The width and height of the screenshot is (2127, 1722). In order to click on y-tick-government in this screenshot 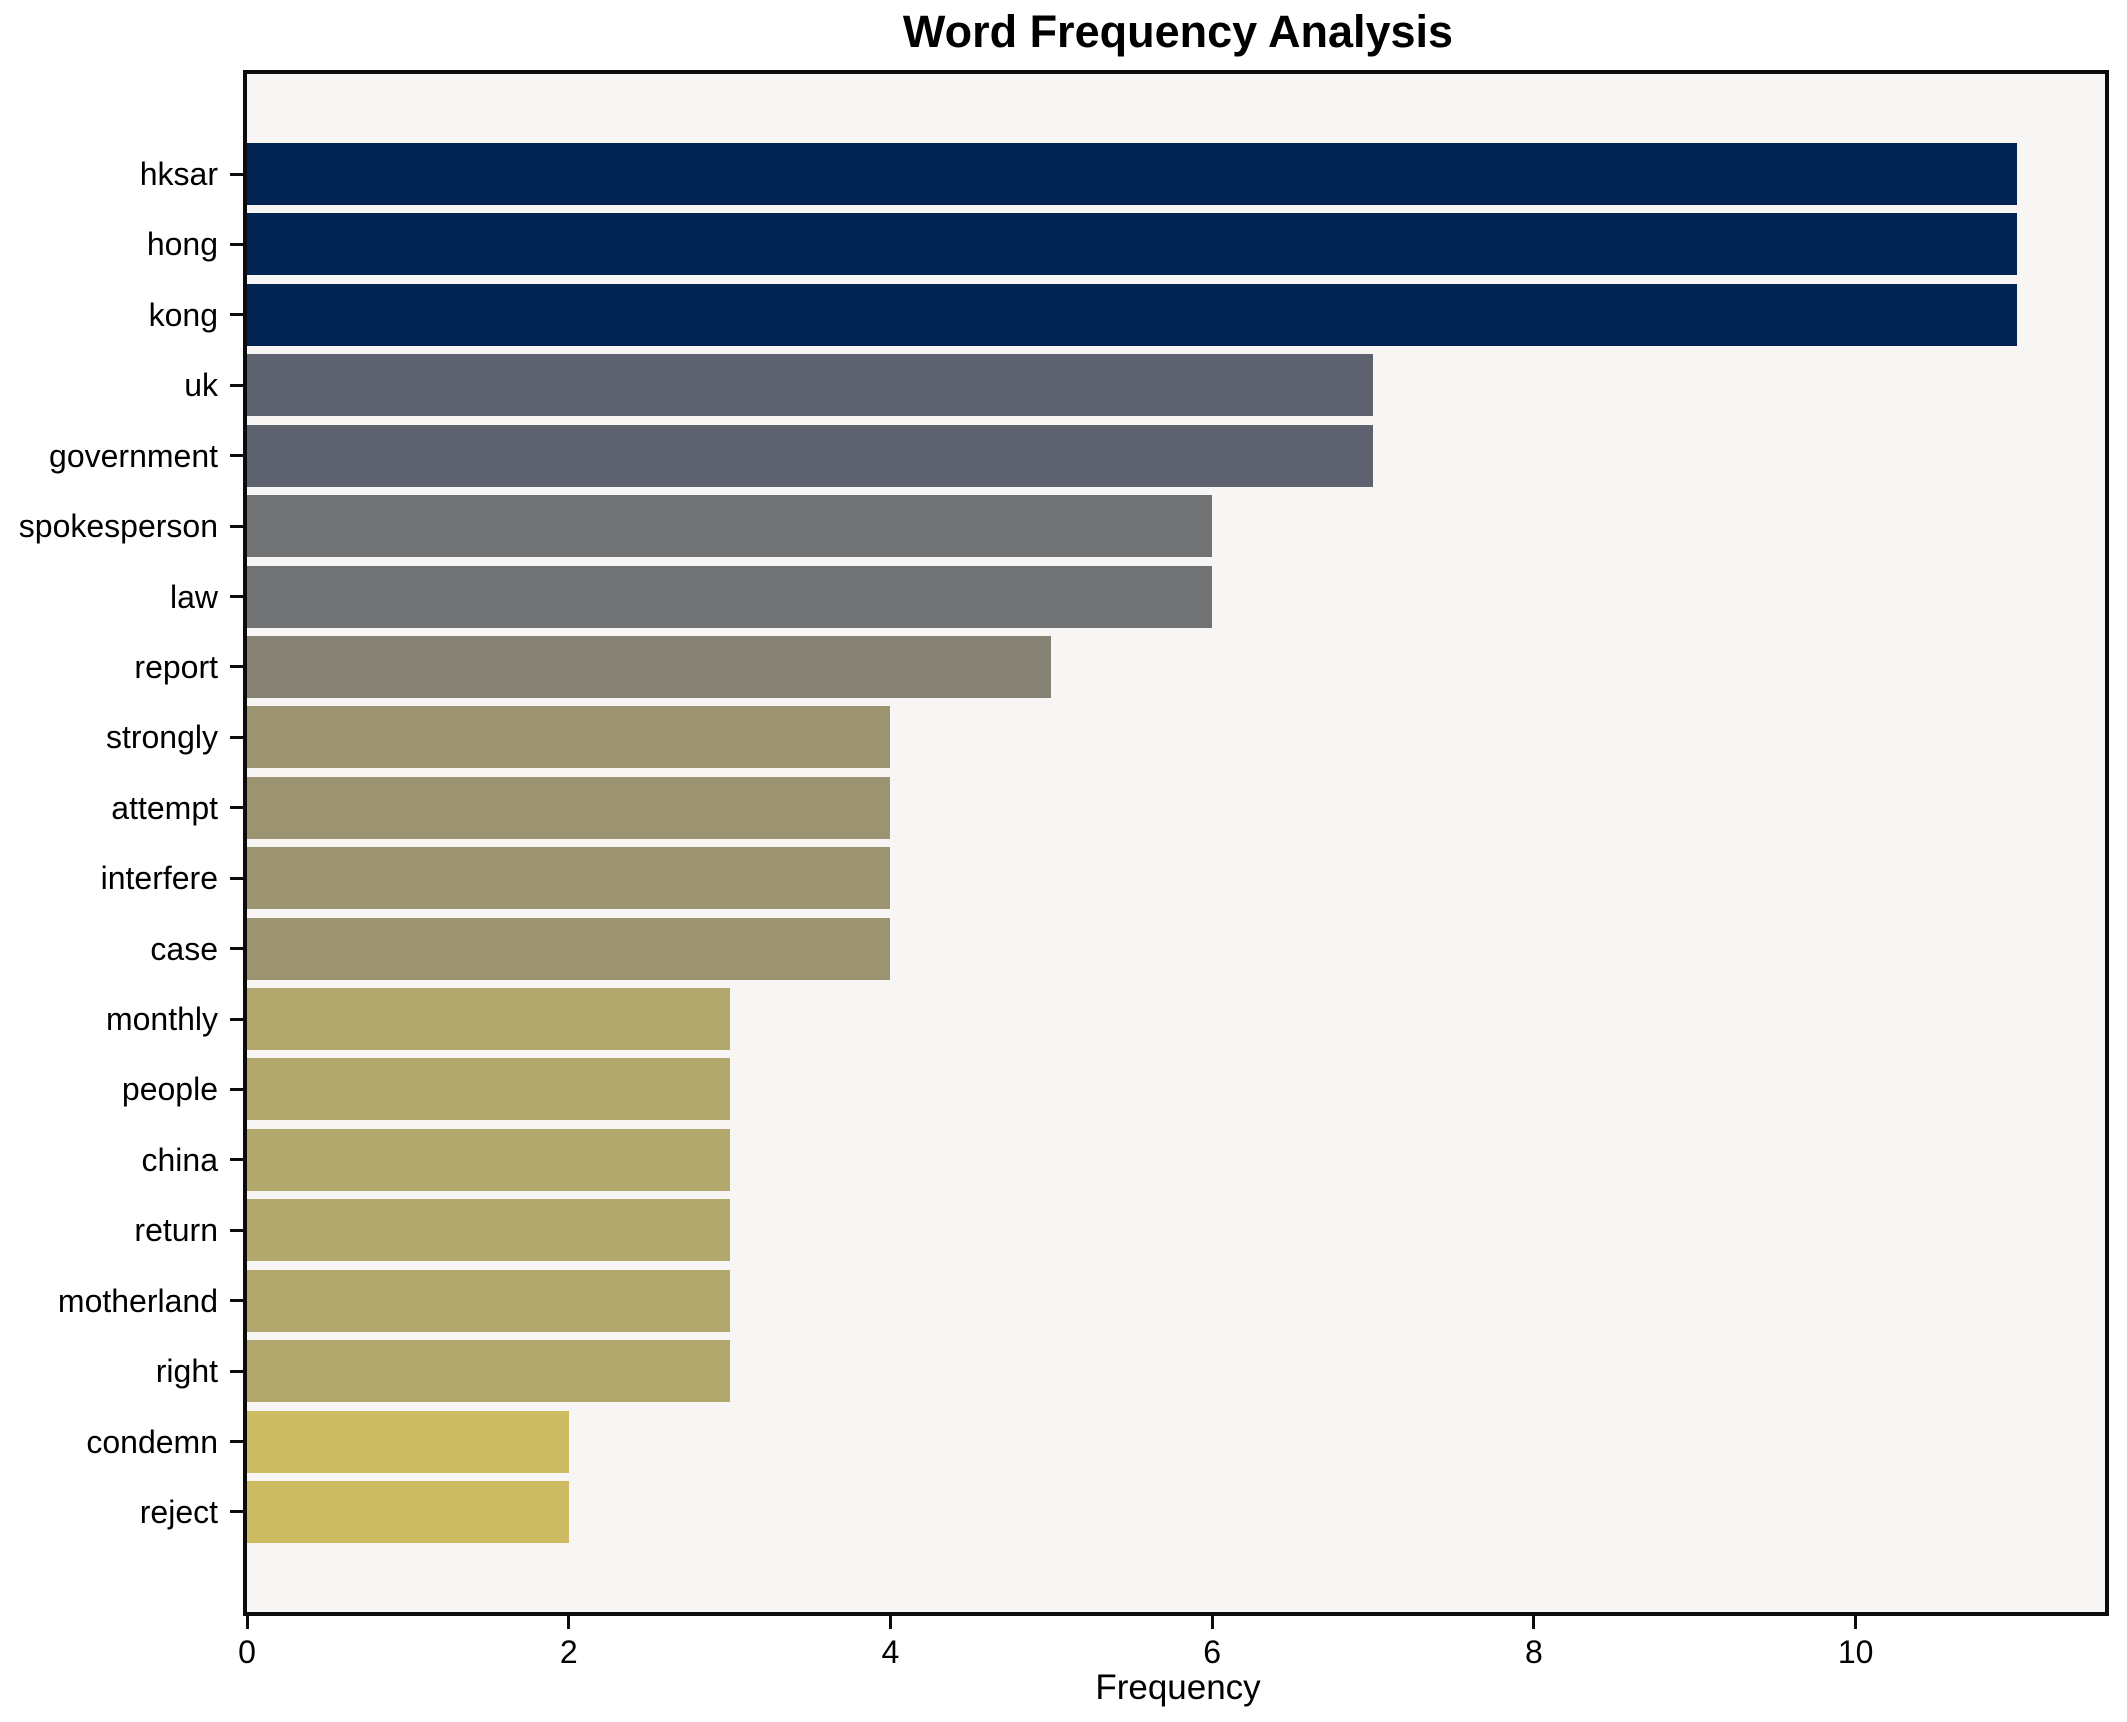, I will do `click(236, 456)`.